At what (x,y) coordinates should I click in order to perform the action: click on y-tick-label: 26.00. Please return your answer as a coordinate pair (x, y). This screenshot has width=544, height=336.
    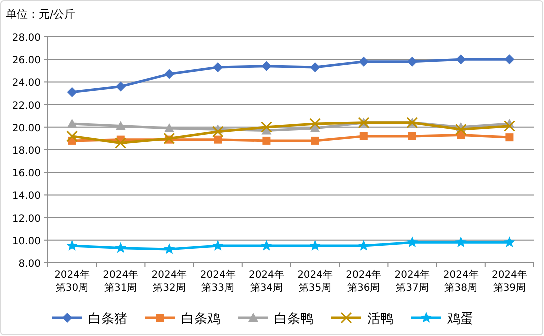
    Looking at the image, I should click on (26, 61).